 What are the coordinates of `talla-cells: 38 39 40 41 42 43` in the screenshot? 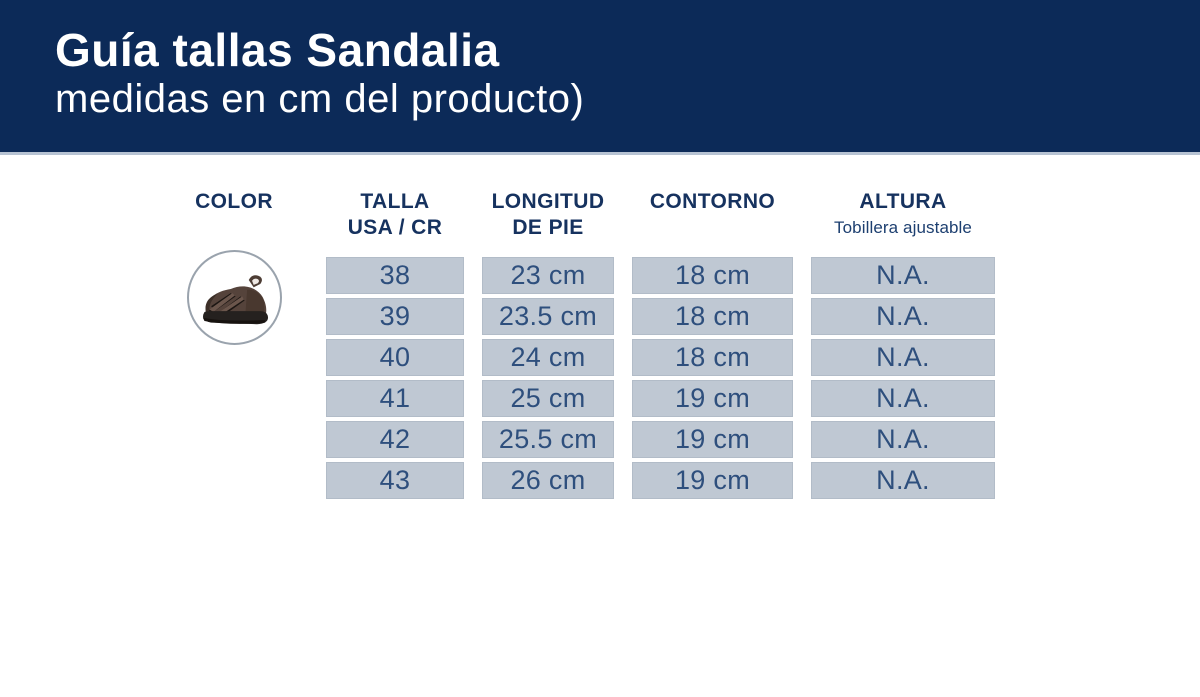 It's located at (395, 378).